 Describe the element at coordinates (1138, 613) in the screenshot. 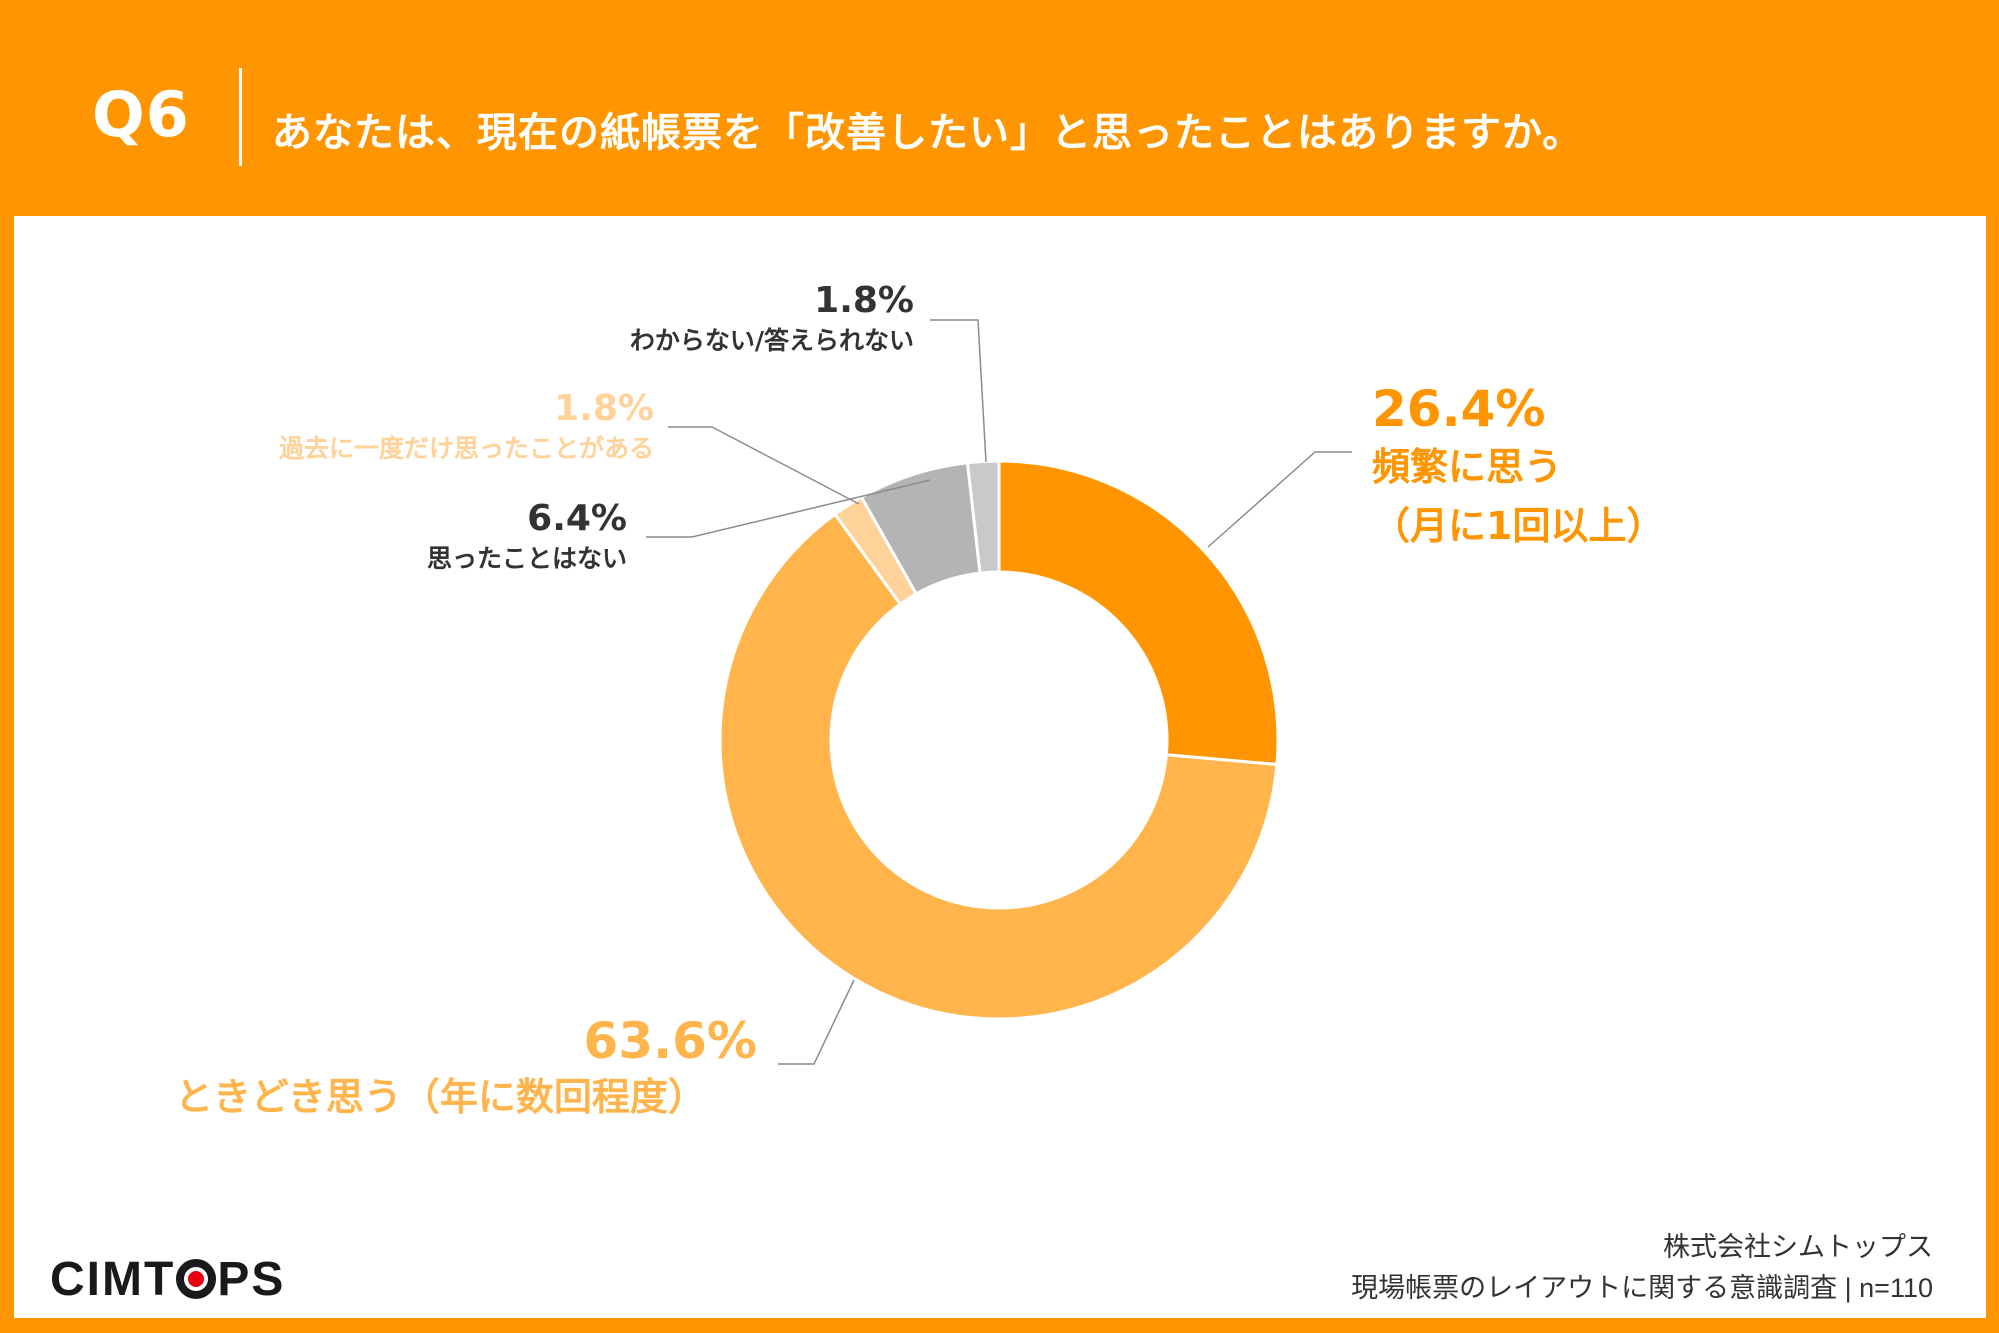

I see `slice-frequent` at that location.